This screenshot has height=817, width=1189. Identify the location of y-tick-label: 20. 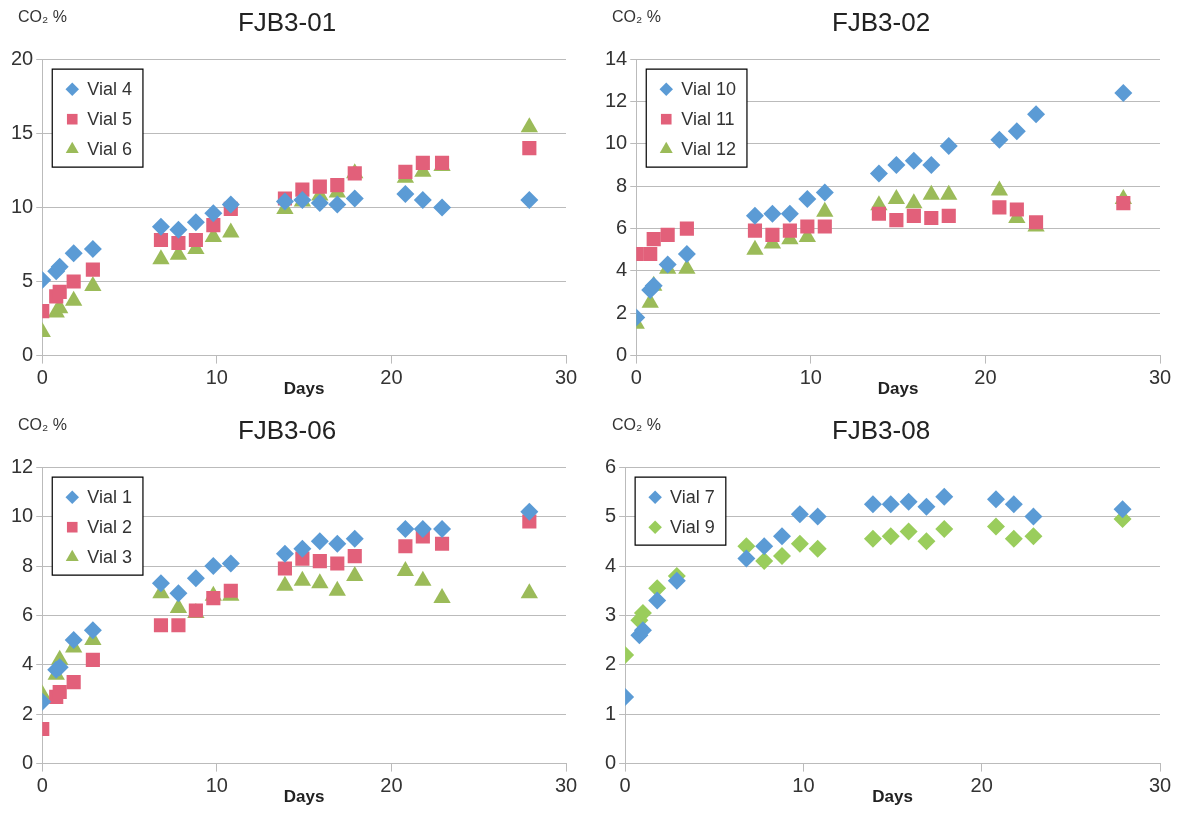
(22, 57).